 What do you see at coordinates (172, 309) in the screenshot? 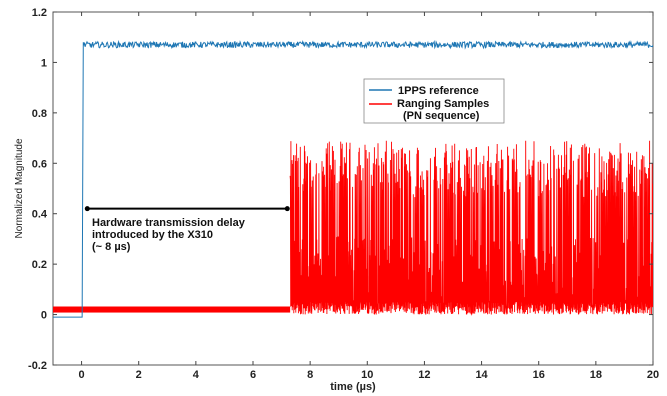
I see `series-ranging-baseline` at bounding box center [172, 309].